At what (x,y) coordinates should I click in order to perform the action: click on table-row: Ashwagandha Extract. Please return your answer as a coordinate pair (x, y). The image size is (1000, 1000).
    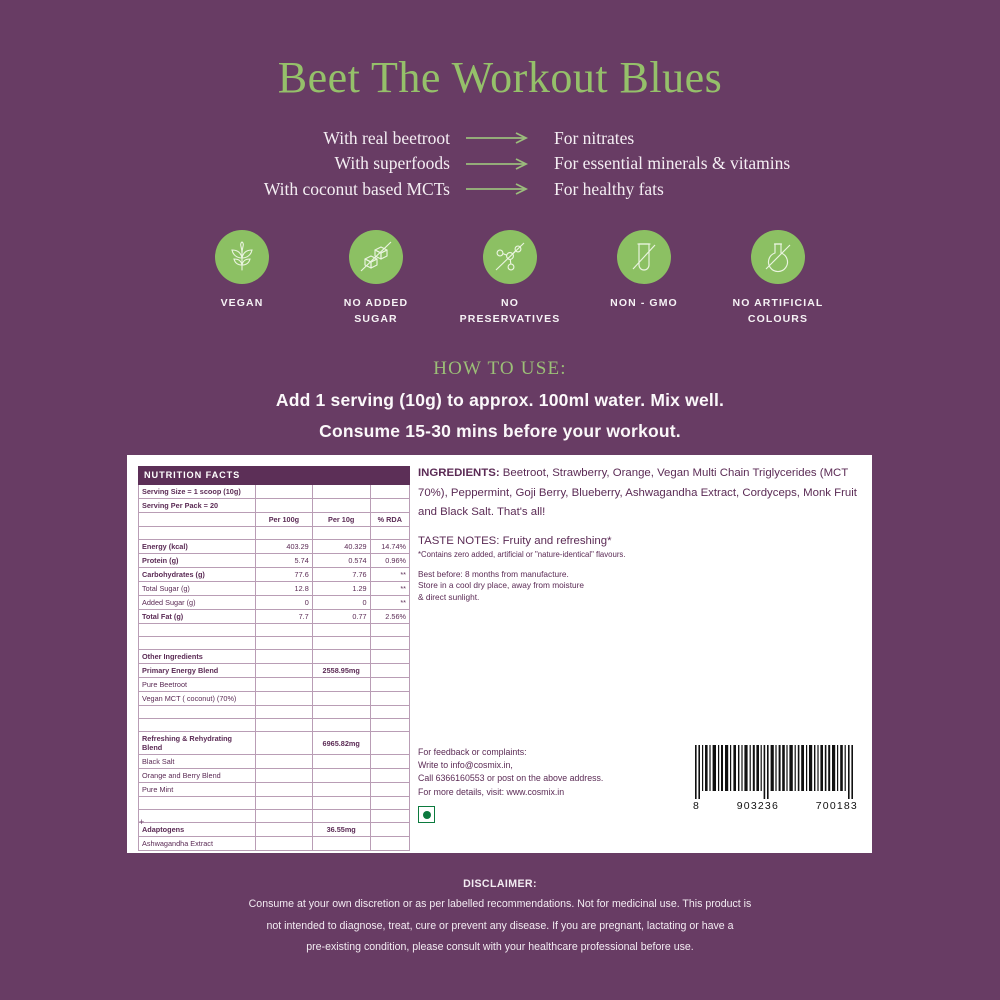
    Looking at the image, I should click on (274, 843).